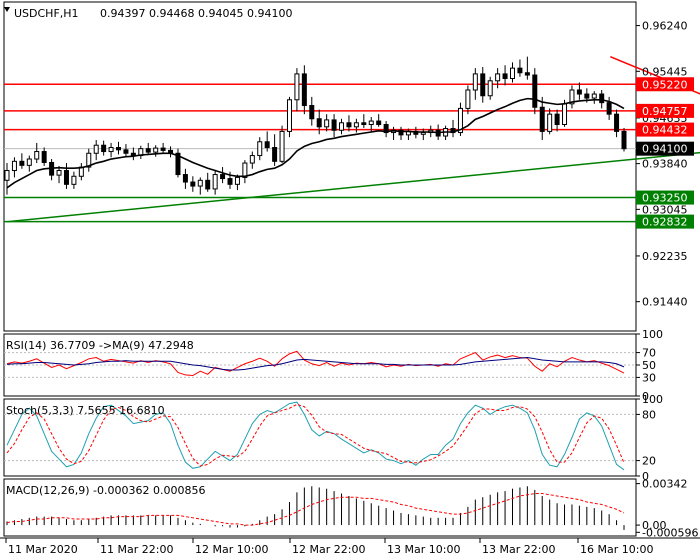  What do you see at coordinates (136, 549) in the screenshot?
I see `time-tick-label: 11 Mar 22:00` at bounding box center [136, 549].